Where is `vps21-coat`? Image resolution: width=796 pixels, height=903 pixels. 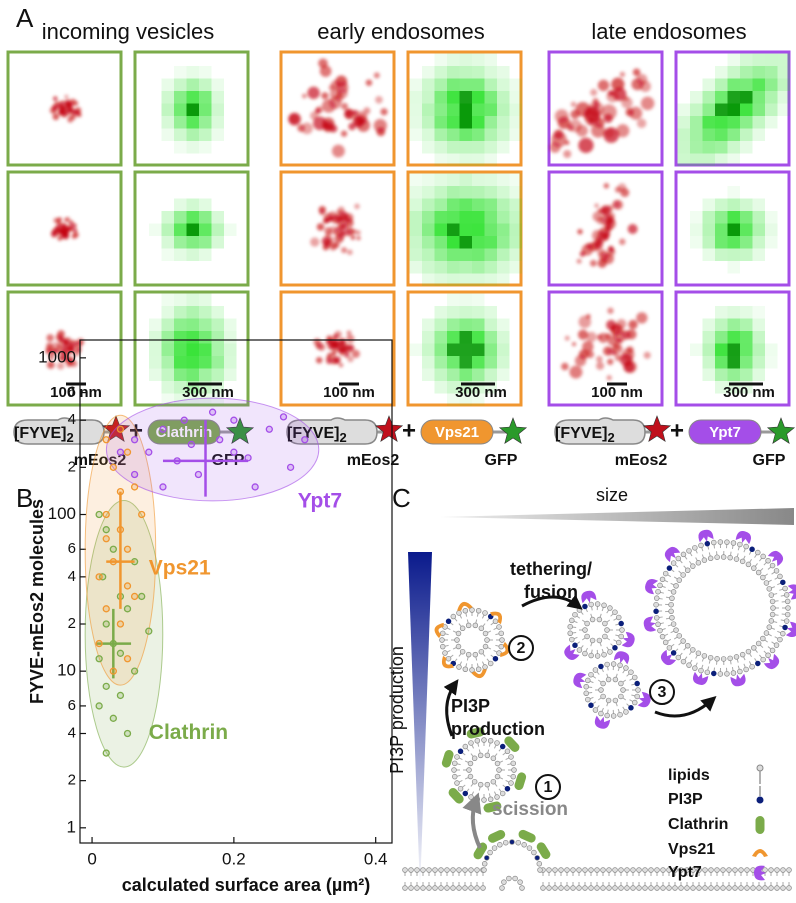 vps21-coat is located at coordinates (760, 853).